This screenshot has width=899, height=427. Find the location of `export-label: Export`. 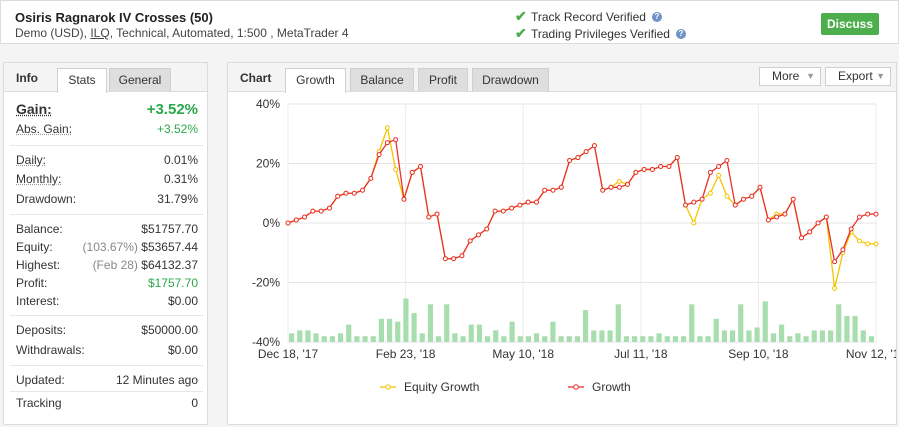

export-label: Export is located at coordinates (855, 76).